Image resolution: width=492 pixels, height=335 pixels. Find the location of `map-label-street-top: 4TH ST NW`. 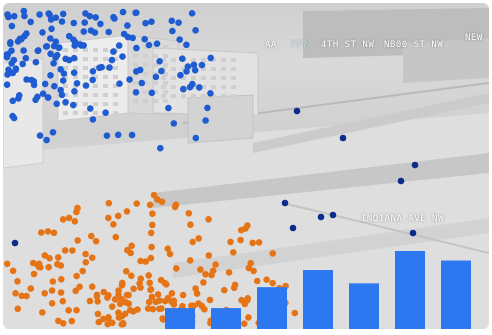

map-label-street-top: 4TH ST NW is located at coordinates (348, 45).